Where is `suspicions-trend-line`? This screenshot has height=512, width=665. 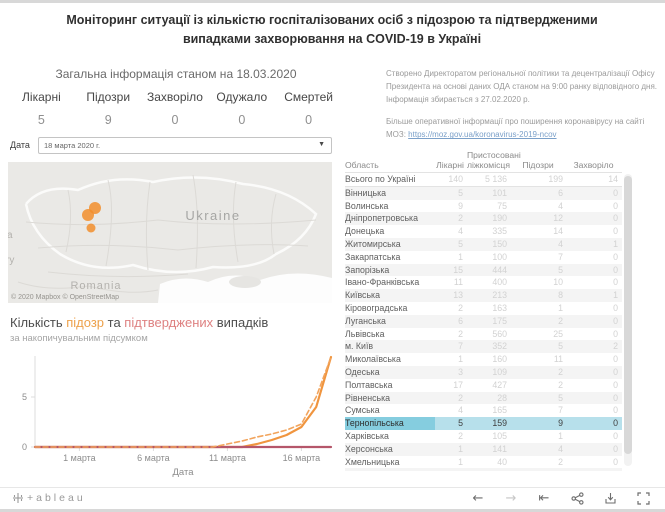
suspicions-trend-line is located at coordinates (183, 402).